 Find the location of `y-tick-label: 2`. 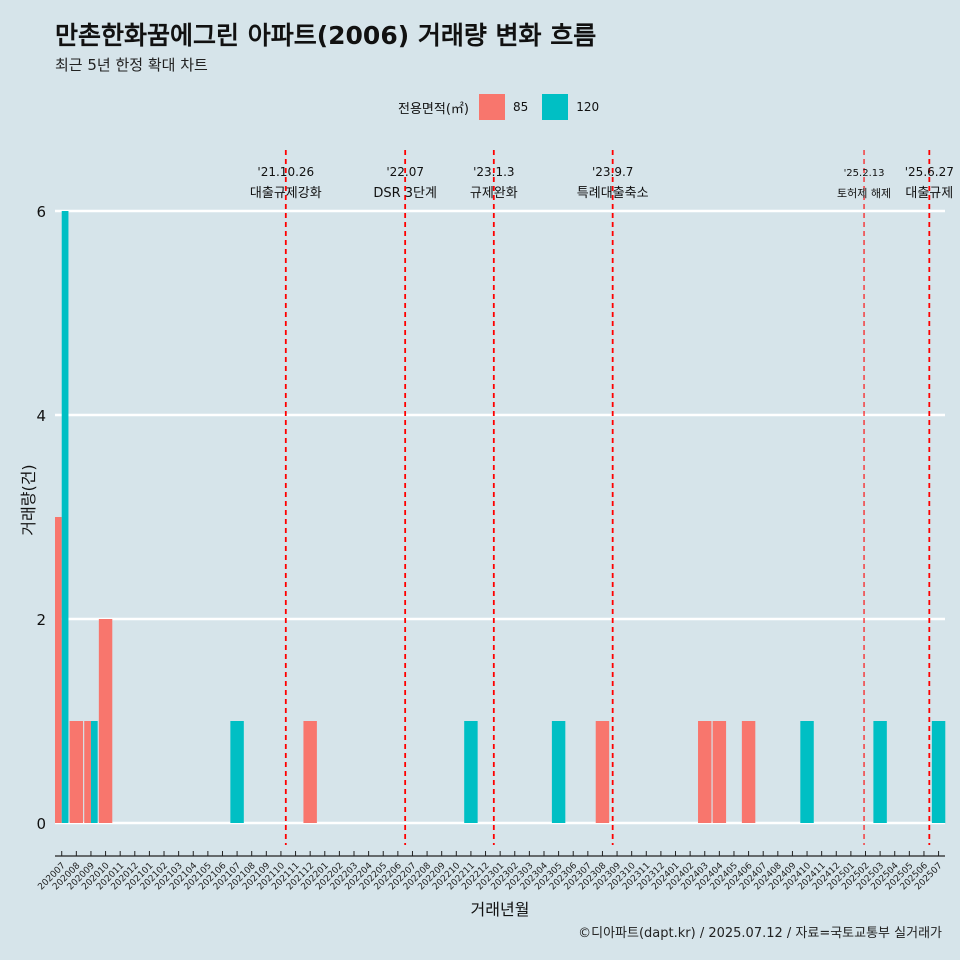

y-tick-label: 2 is located at coordinates (41, 620).